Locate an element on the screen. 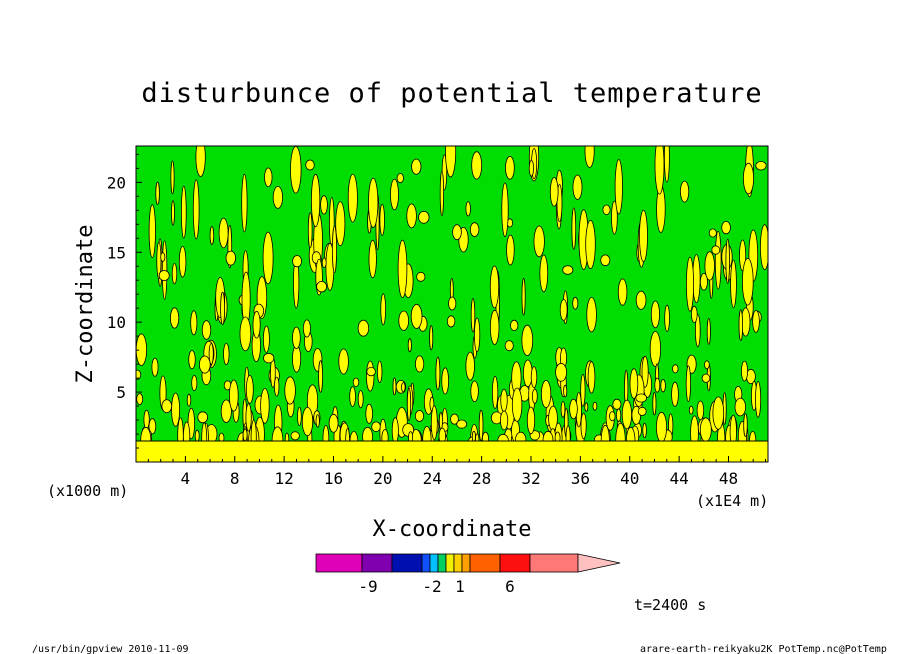 The image size is (904, 654). x-tick-label: 32 is located at coordinates (530, 478).